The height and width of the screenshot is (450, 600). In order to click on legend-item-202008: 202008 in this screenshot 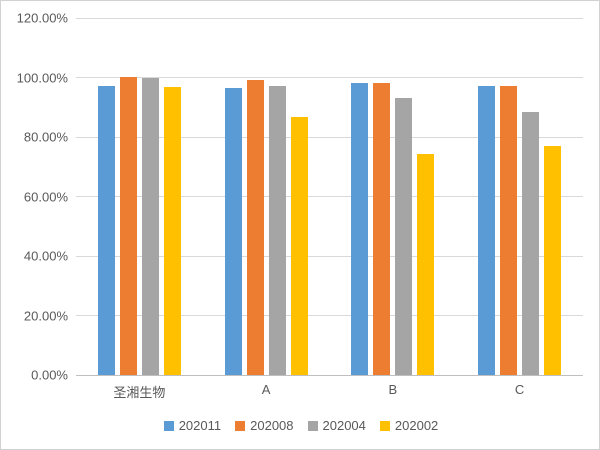, I will do `click(264, 425)`.